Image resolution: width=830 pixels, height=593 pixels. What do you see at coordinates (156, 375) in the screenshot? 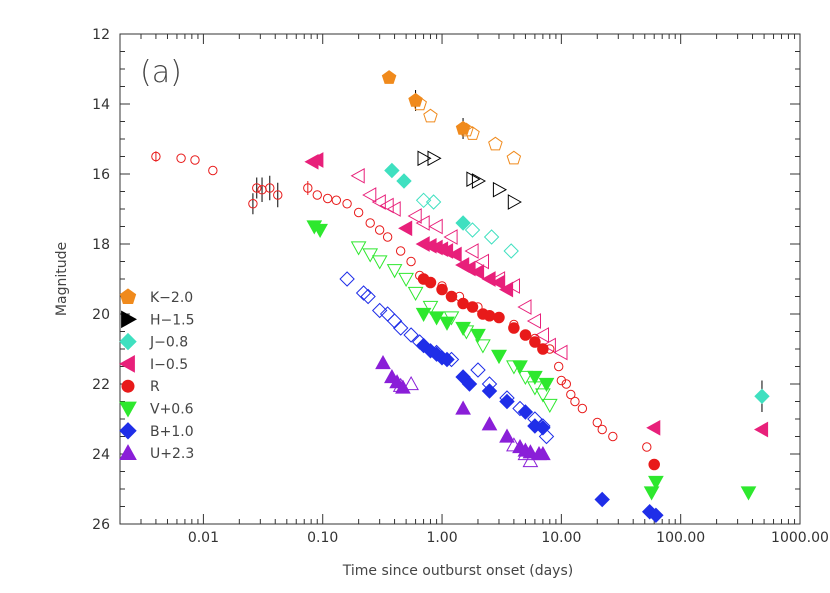
I see `legend: K−2.0 H−1.5 J−0.8 I−0.5 R V+0.6 B+1.0 U+2.3` at bounding box center [156, 375].